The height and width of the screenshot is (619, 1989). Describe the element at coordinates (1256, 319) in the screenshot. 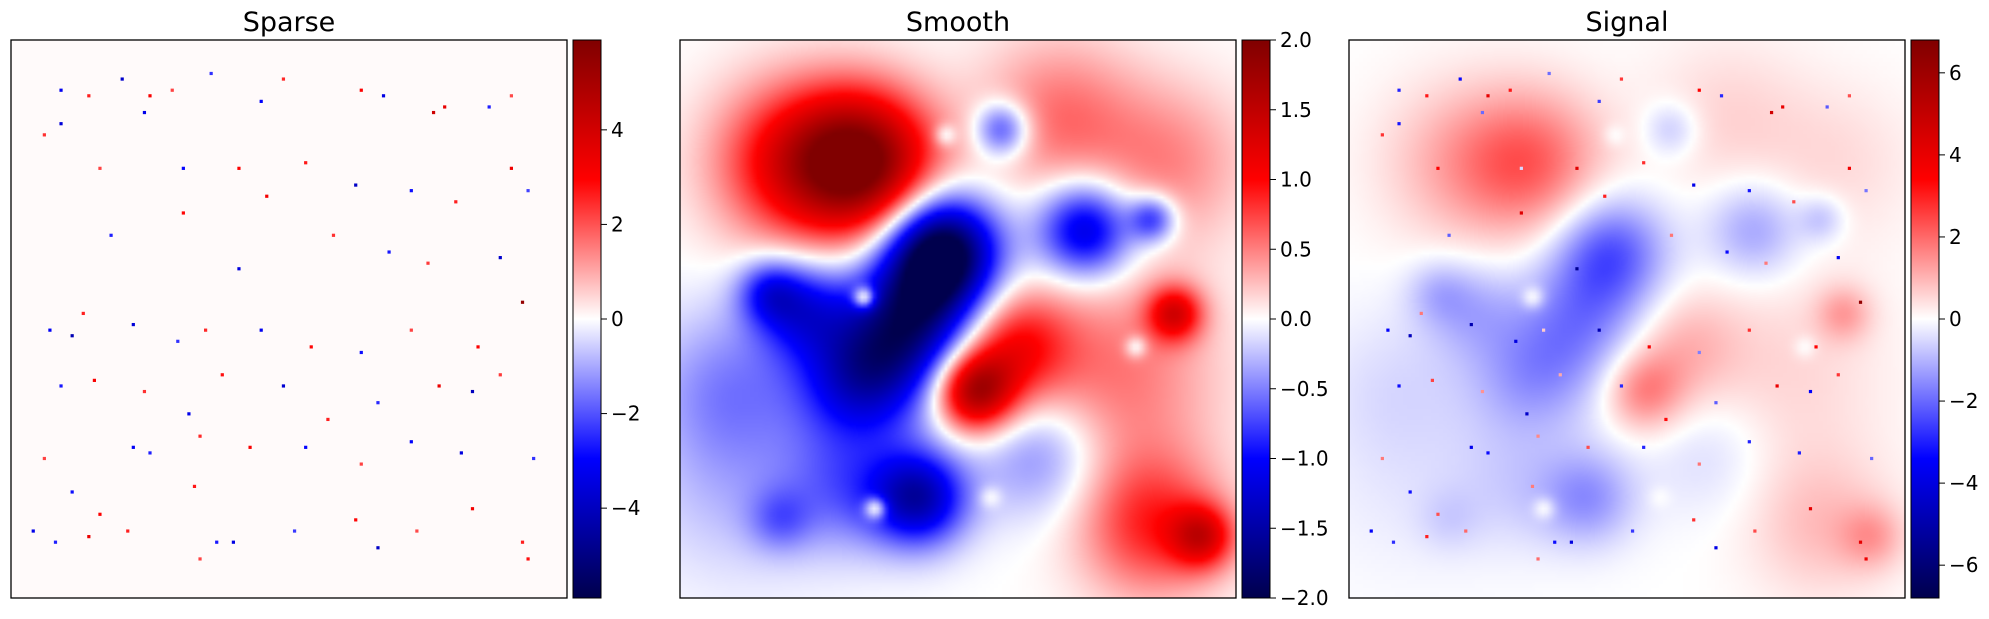

I see `colorbar-smooth` at that location.